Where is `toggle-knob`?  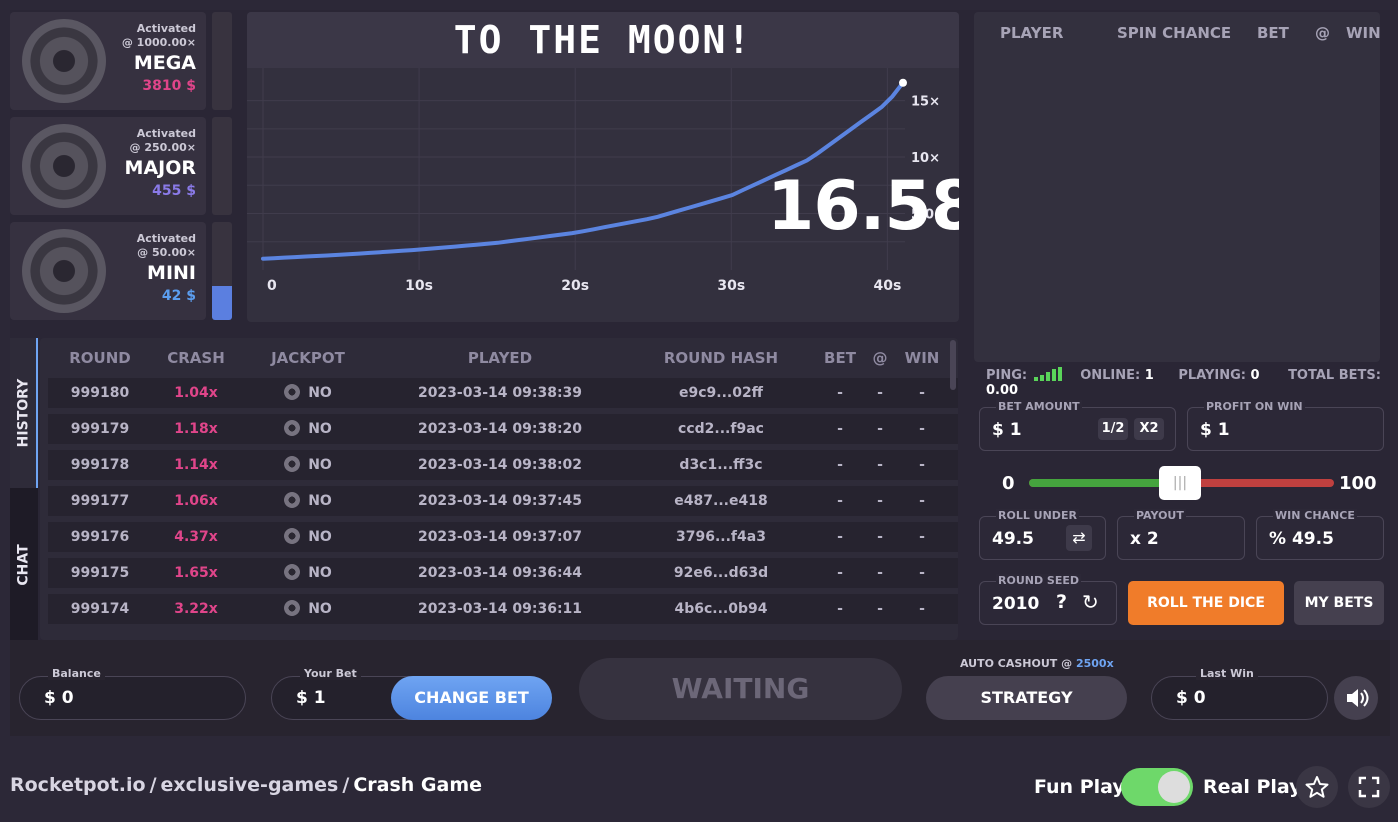 toggle-knob is located at coordinates (1174, 787).